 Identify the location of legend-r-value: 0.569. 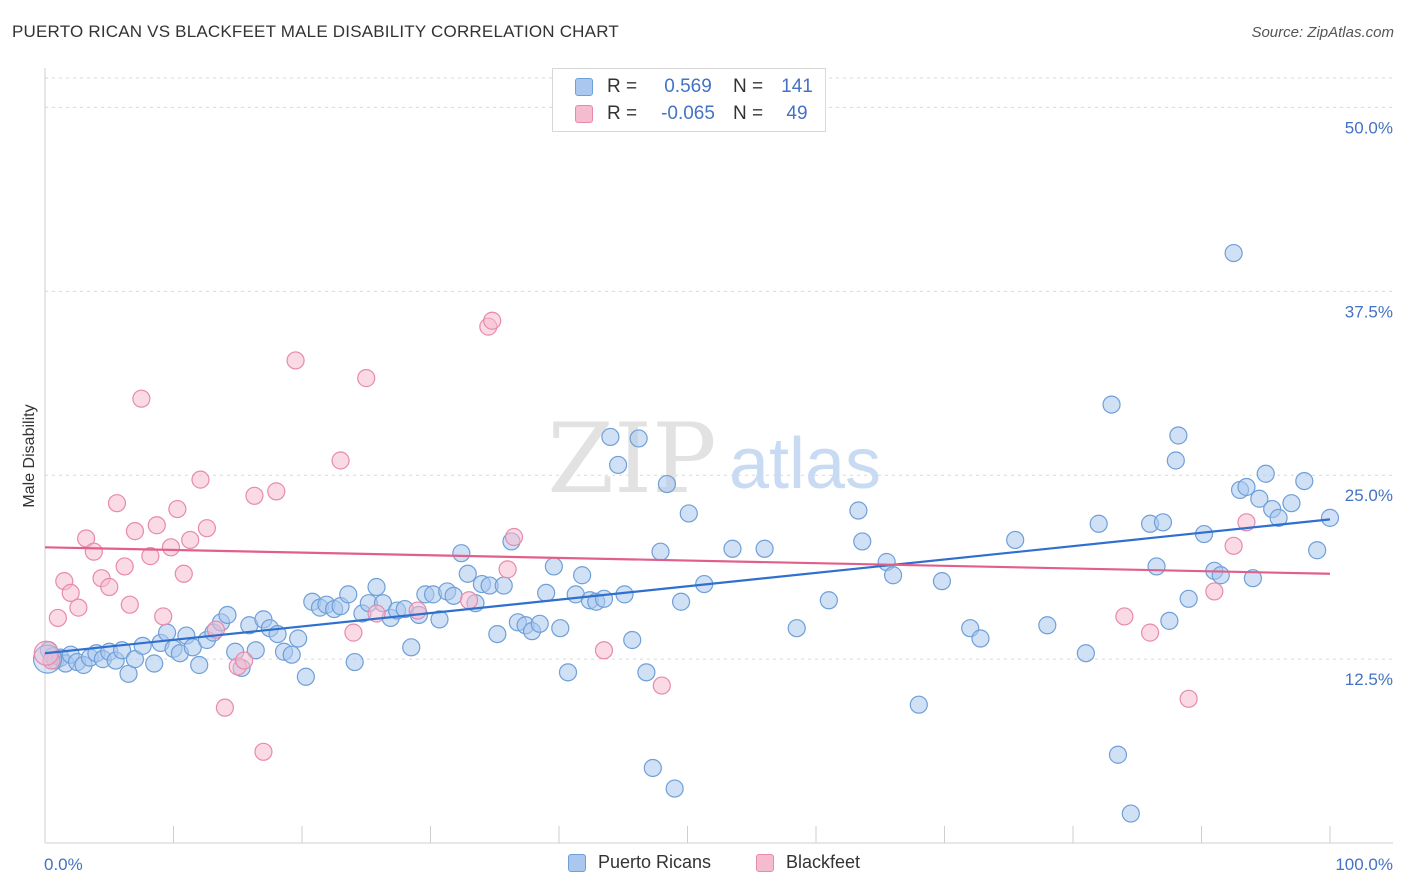
(688, 86).